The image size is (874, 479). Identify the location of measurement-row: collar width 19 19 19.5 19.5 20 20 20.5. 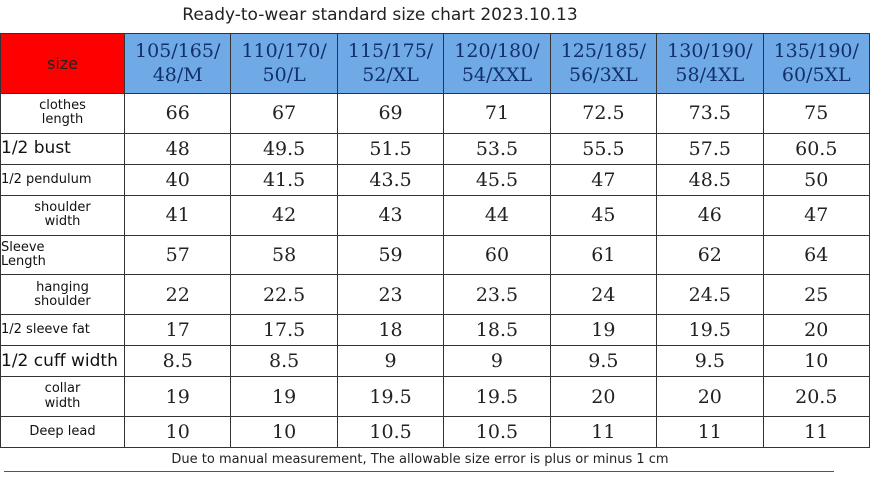
(435, 396).